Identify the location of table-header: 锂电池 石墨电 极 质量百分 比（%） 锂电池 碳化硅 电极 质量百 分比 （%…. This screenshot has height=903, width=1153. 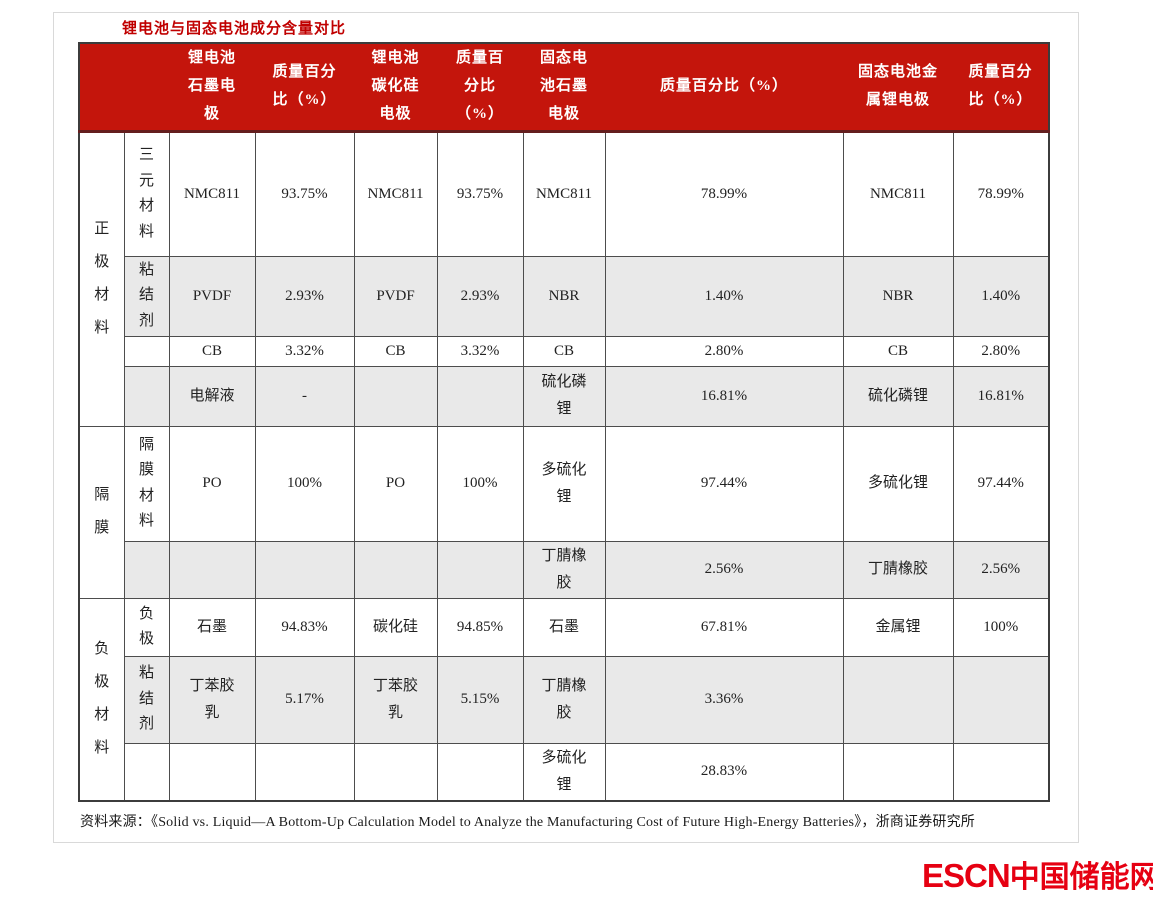
(564, 87).